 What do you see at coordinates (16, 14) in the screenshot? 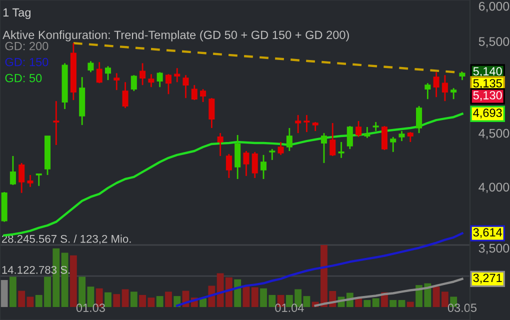
I see `text: 1 Tag` at bounding box center [16, 14].